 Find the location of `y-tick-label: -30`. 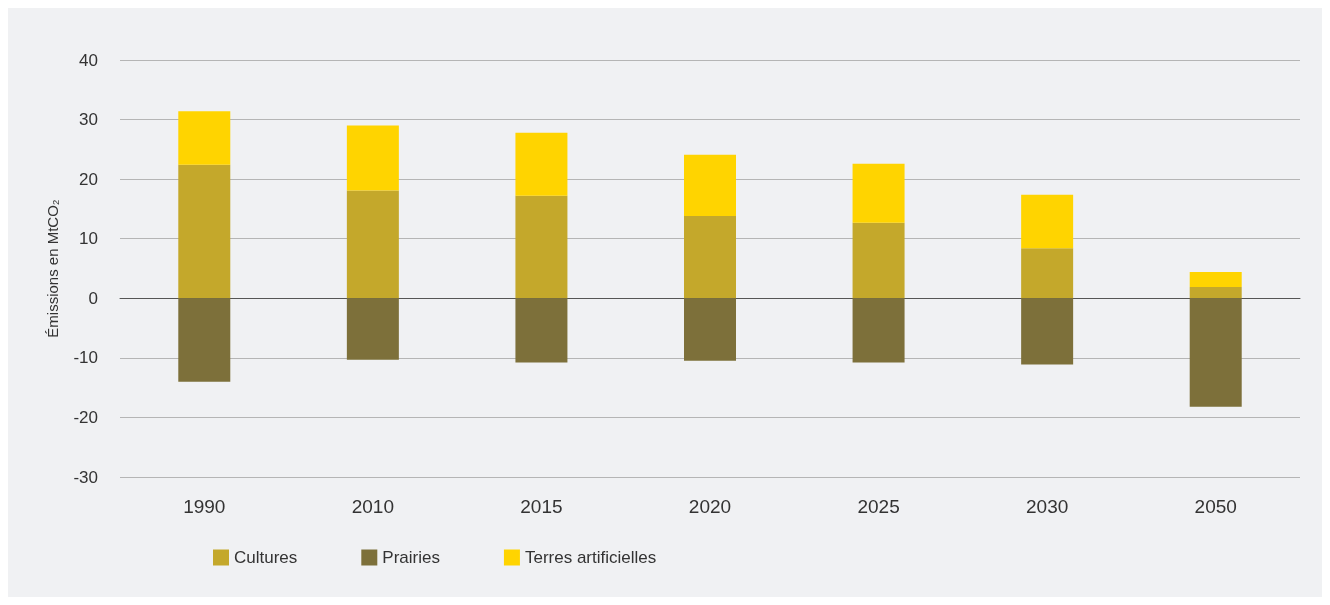

y-tick-label: -30 is located at coordinates (85, 477).